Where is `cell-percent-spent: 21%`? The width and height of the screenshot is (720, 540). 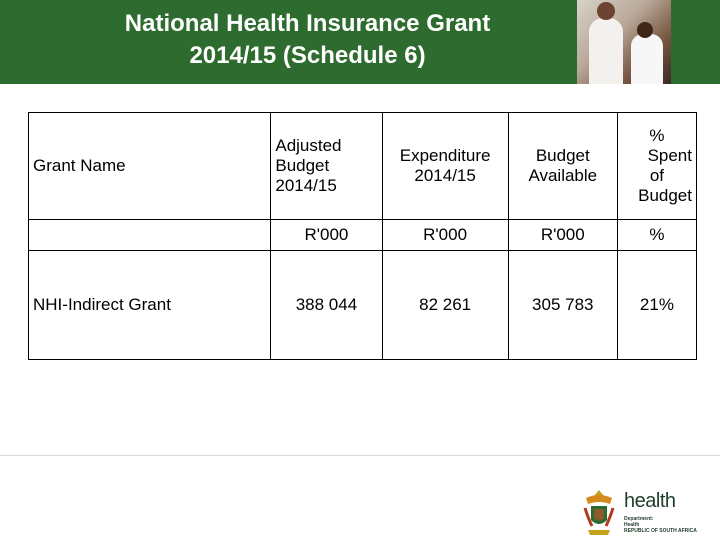 cell-percent-spent: 21% is located at coordinates (657, 305).